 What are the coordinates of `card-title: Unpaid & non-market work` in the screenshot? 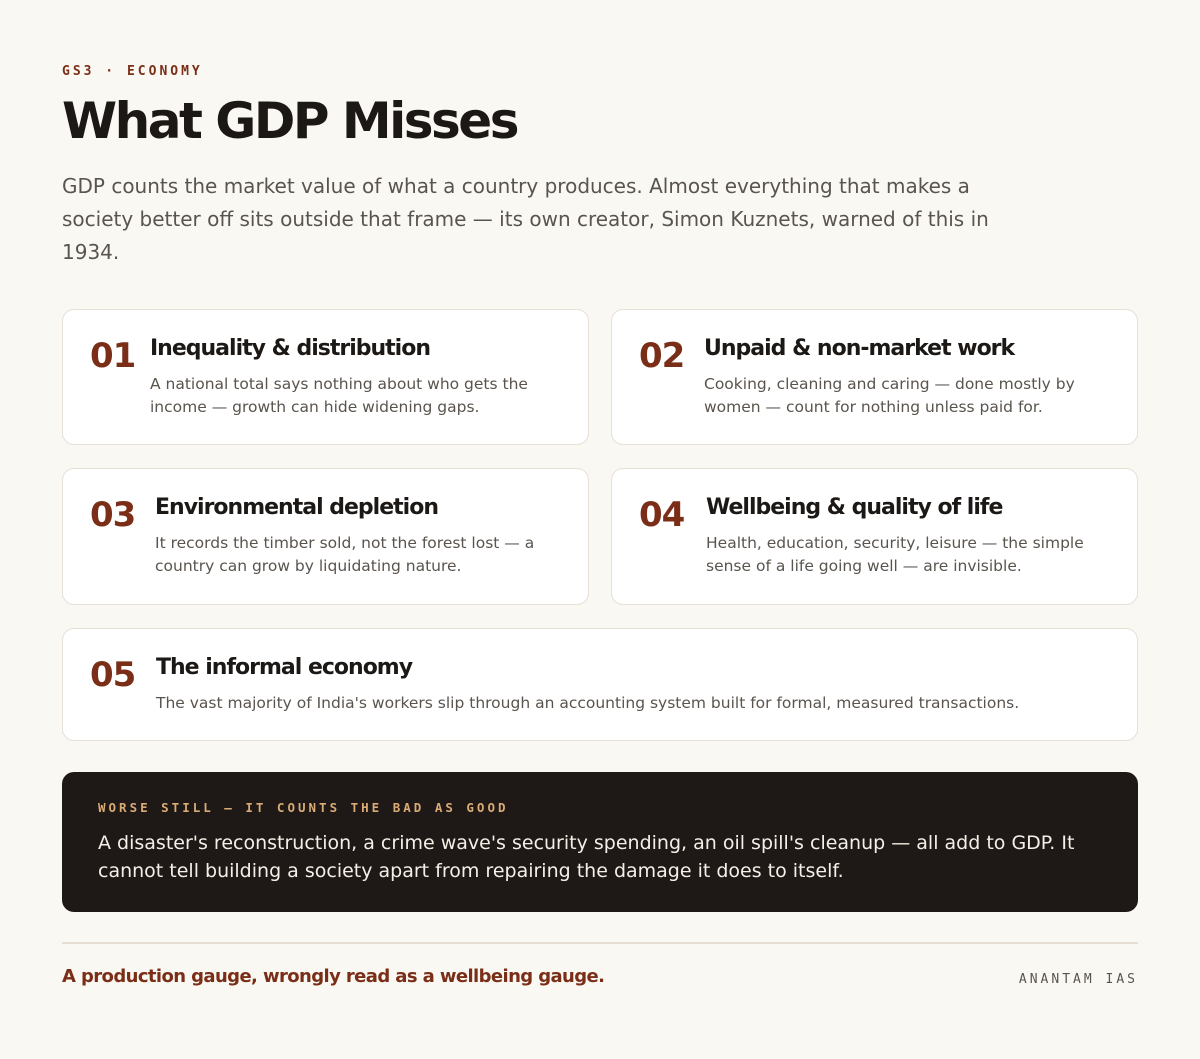 It's located at (859, 348).